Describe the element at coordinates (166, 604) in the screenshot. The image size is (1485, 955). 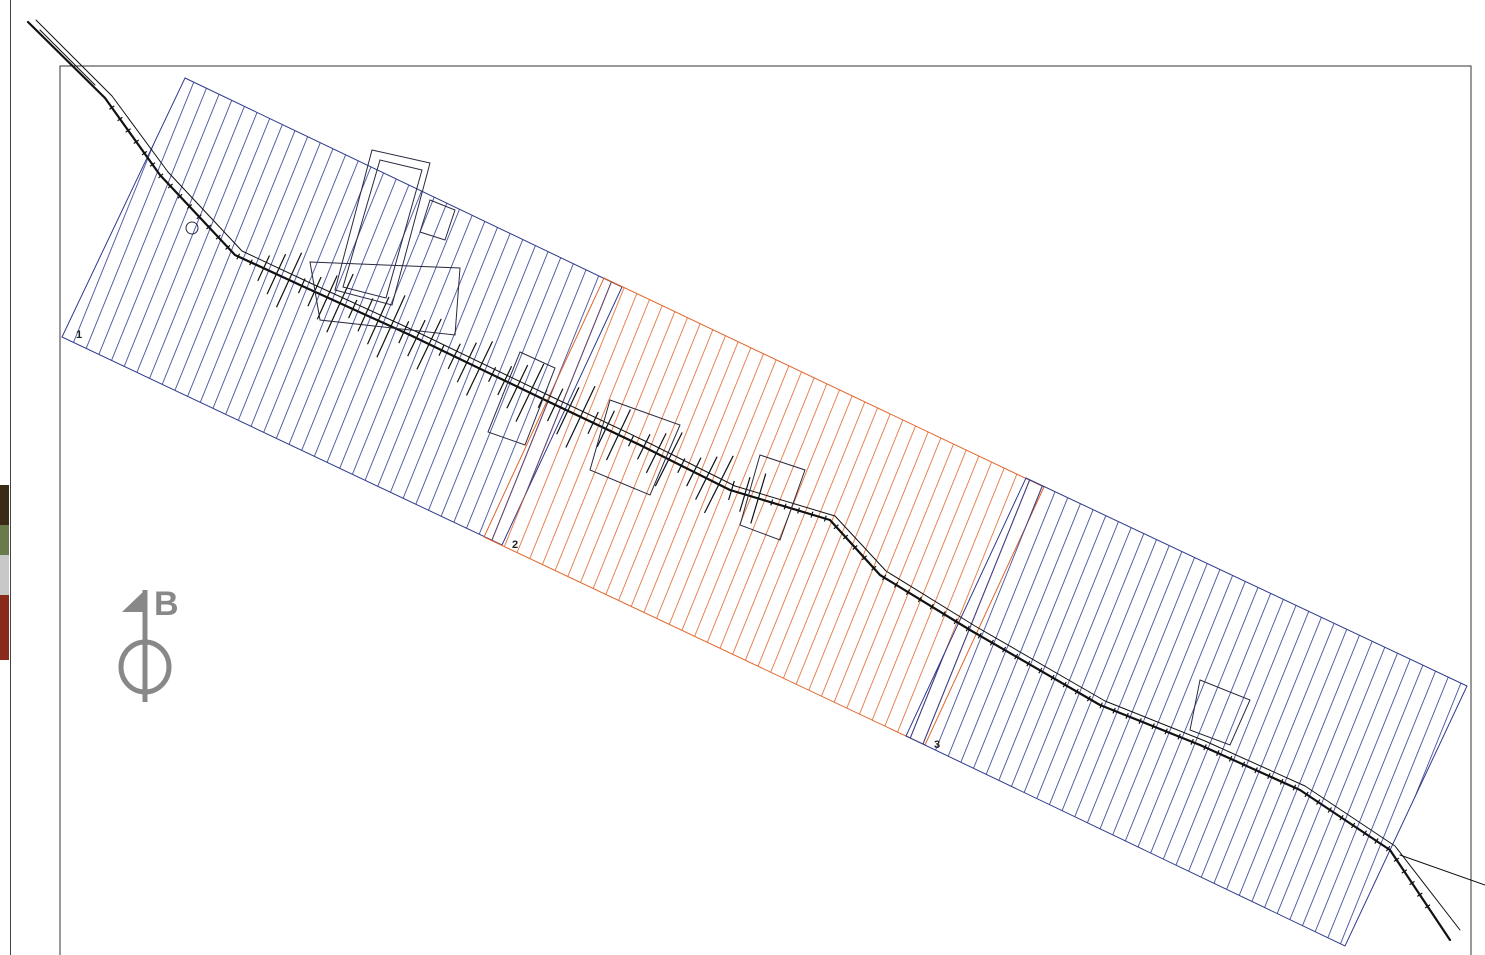
I see `north-letter: В` at that location.